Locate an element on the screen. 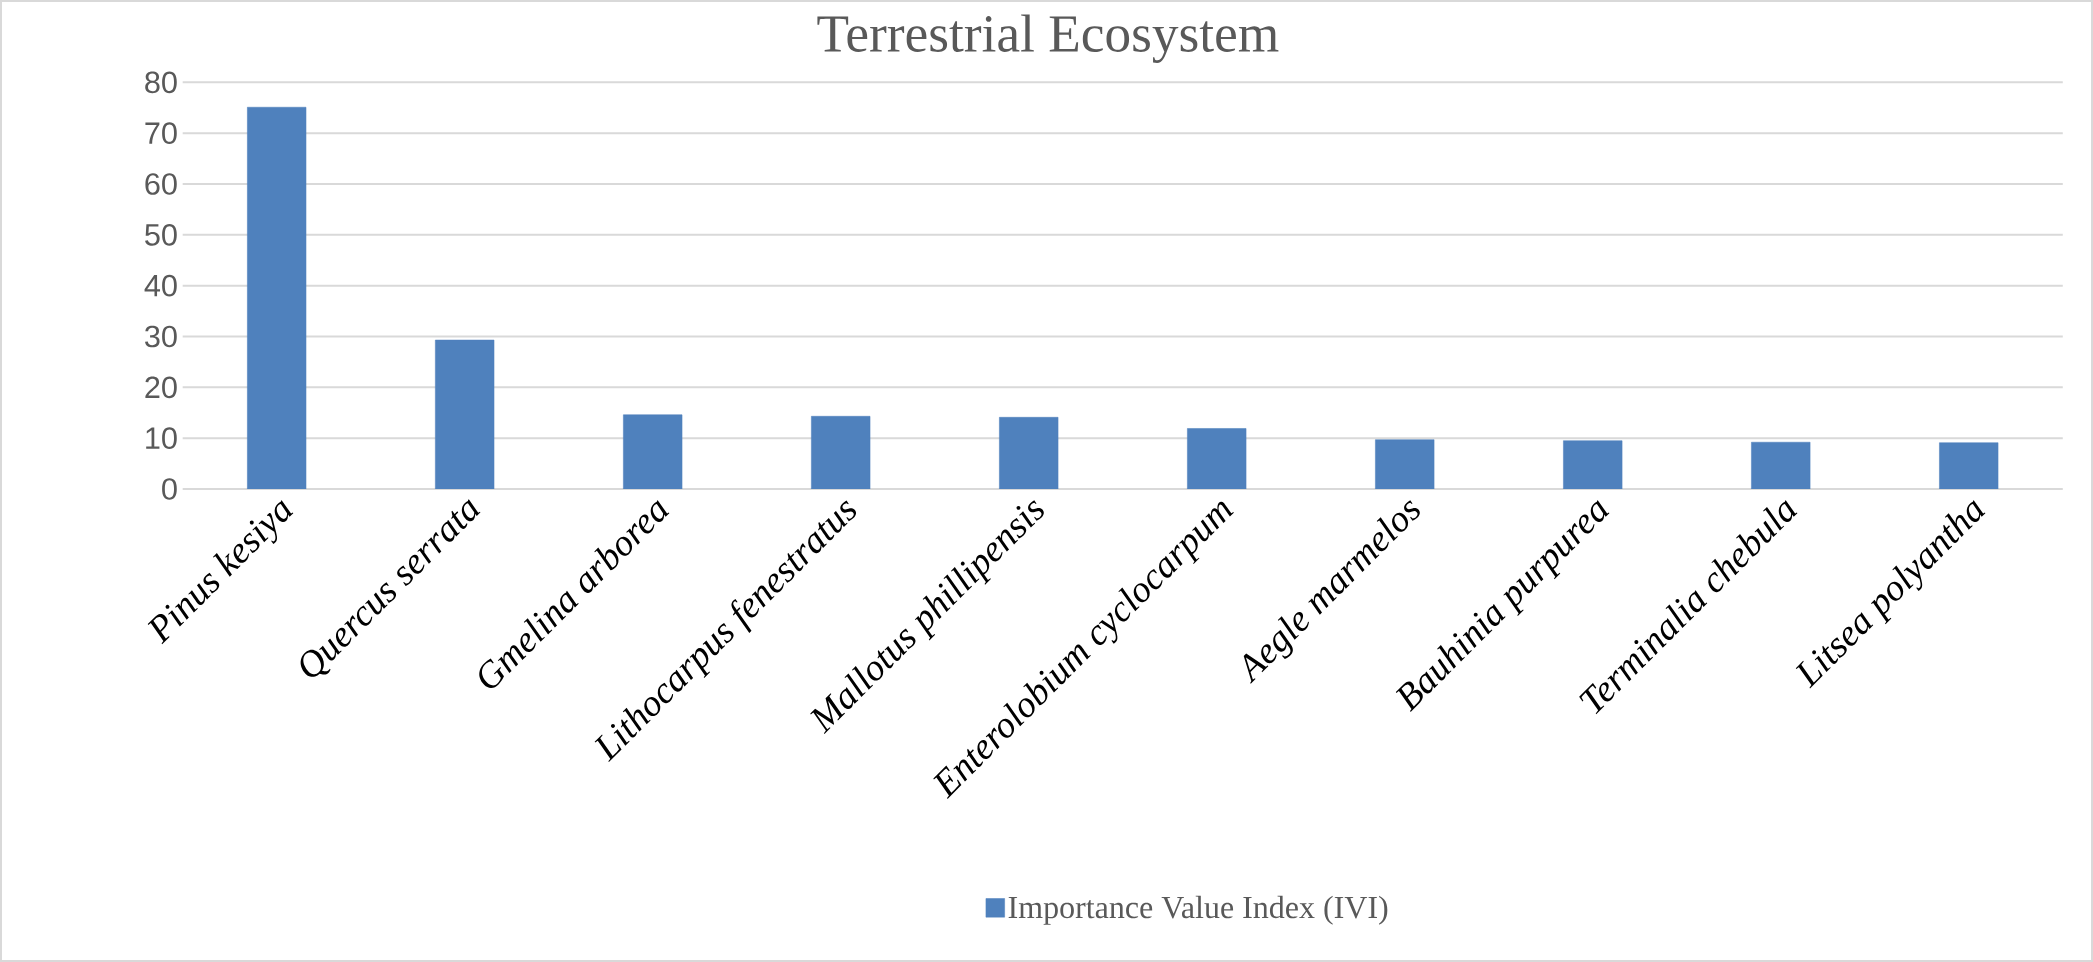  legend-label: Importance Value Index (IVI) is located at coordinates (1198, 910).